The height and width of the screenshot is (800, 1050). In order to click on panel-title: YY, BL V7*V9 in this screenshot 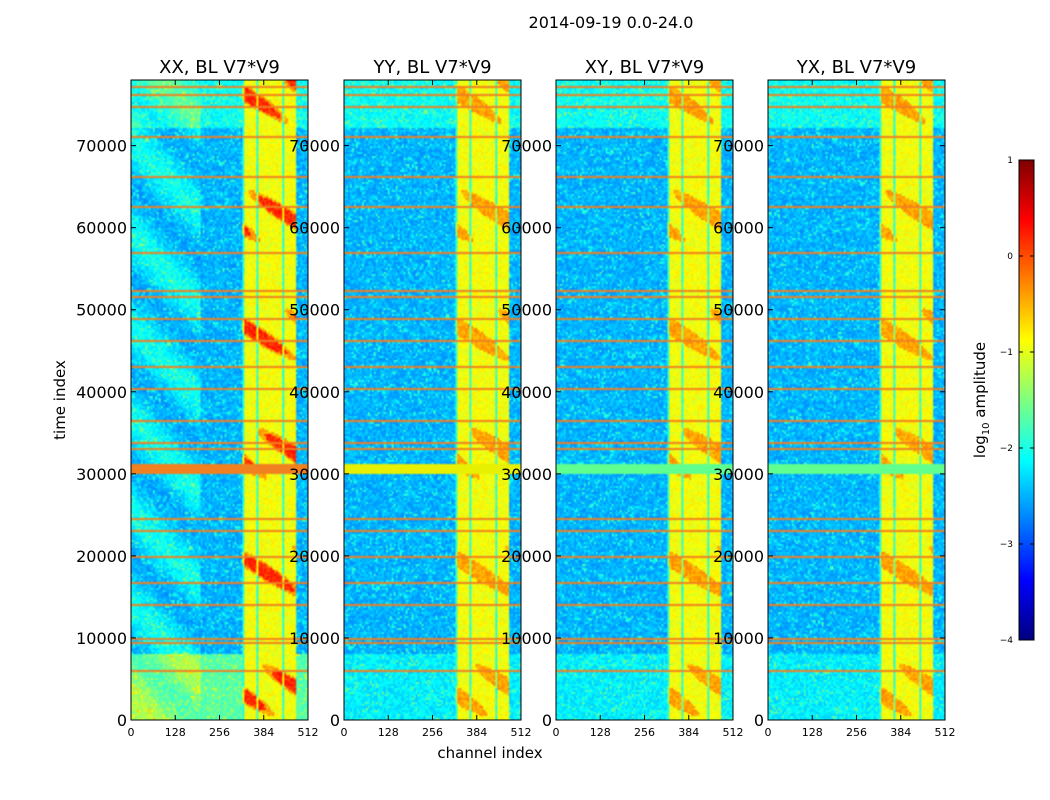, I will do `click(431, 67)`.